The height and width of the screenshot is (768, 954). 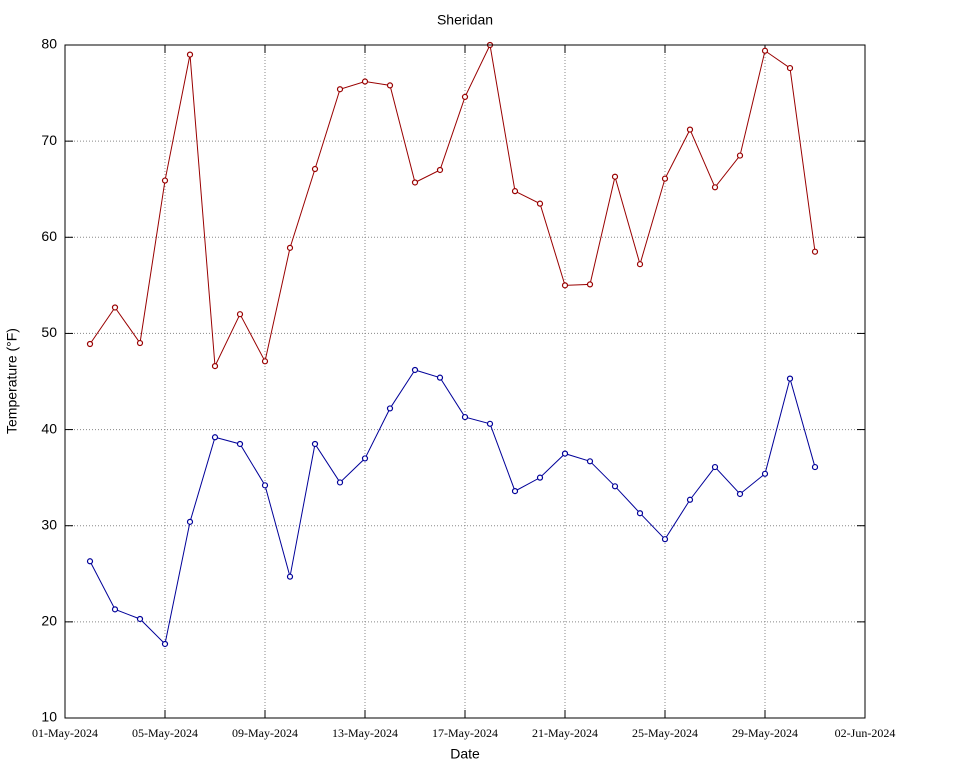 What do you see at coordinates (65, 733) in the screenshot?
I see `x-tick-label: 01-May-2024` at bounding box center [65, 733].